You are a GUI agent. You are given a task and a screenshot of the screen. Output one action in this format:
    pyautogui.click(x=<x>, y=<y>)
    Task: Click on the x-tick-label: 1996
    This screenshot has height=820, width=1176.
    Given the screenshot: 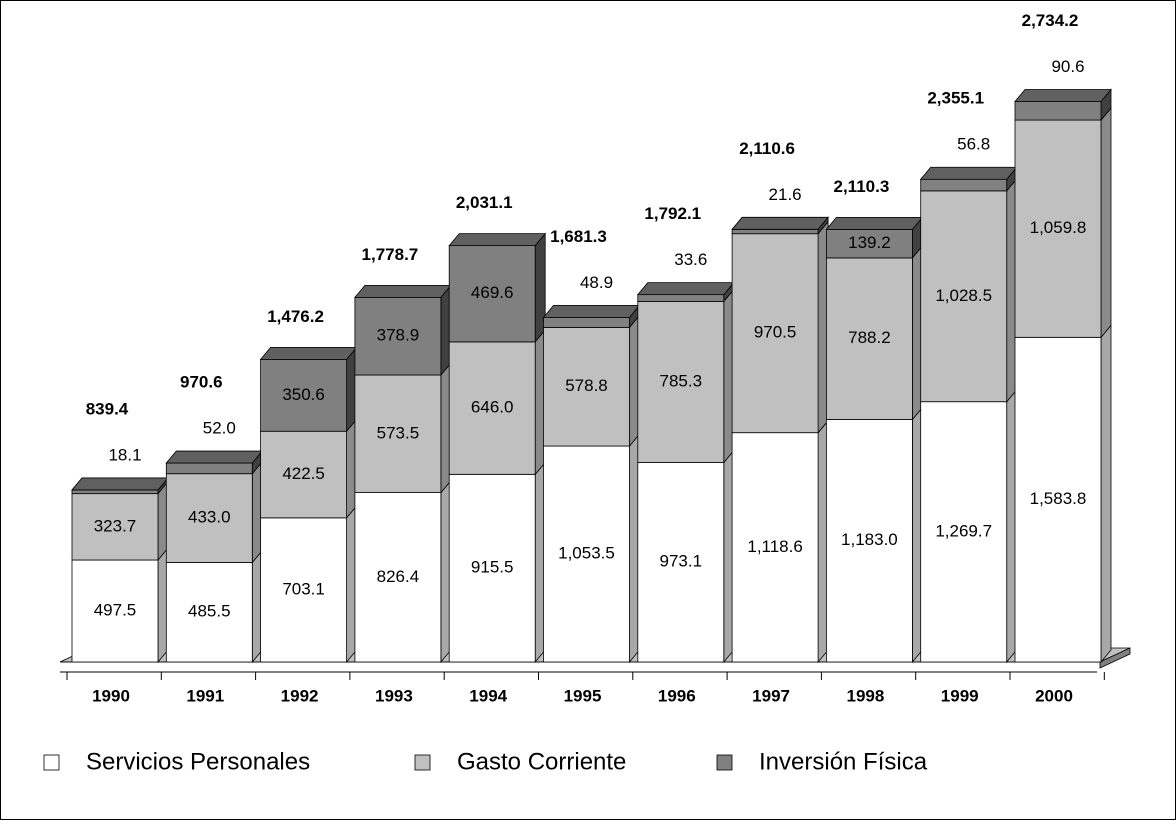 What is the action you would take?
    pyautogui.click(x=677, y=695)
    